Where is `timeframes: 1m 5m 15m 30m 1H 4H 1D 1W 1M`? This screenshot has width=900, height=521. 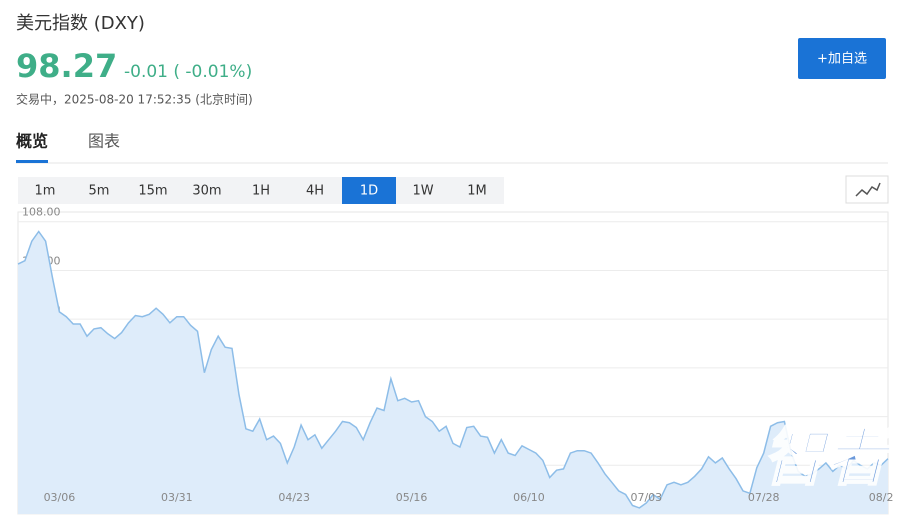
timeframes: 1m 5m 15m 30m 1H 4H 1D 1W 1M is located at coordinates (261, 190).